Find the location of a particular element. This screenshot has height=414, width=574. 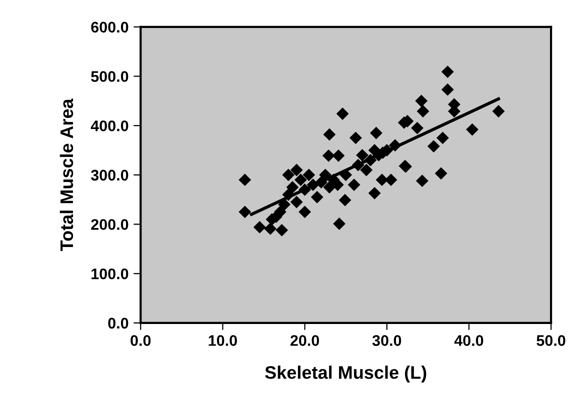

x-tick-label: 20.0 is located at coordinates (305, 340).